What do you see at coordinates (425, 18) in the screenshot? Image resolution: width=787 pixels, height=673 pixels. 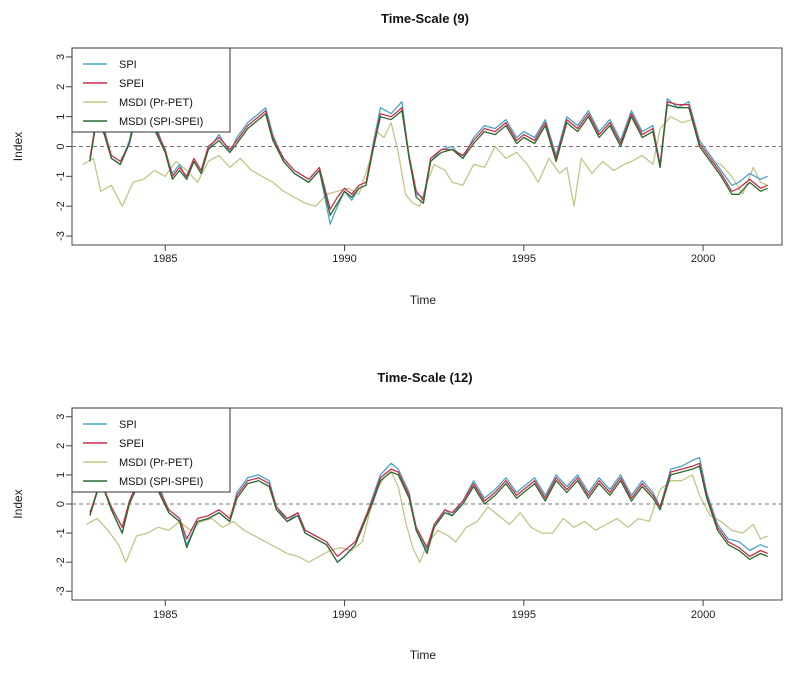 I see `chart-title: Time-Scale (9)` at bounding box center [425, 18].